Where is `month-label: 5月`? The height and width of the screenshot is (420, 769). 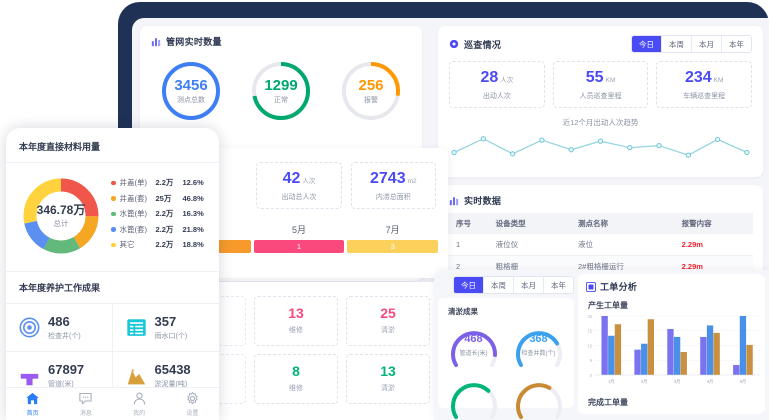
month-label: 5月 is located at coordinates (299, 230).